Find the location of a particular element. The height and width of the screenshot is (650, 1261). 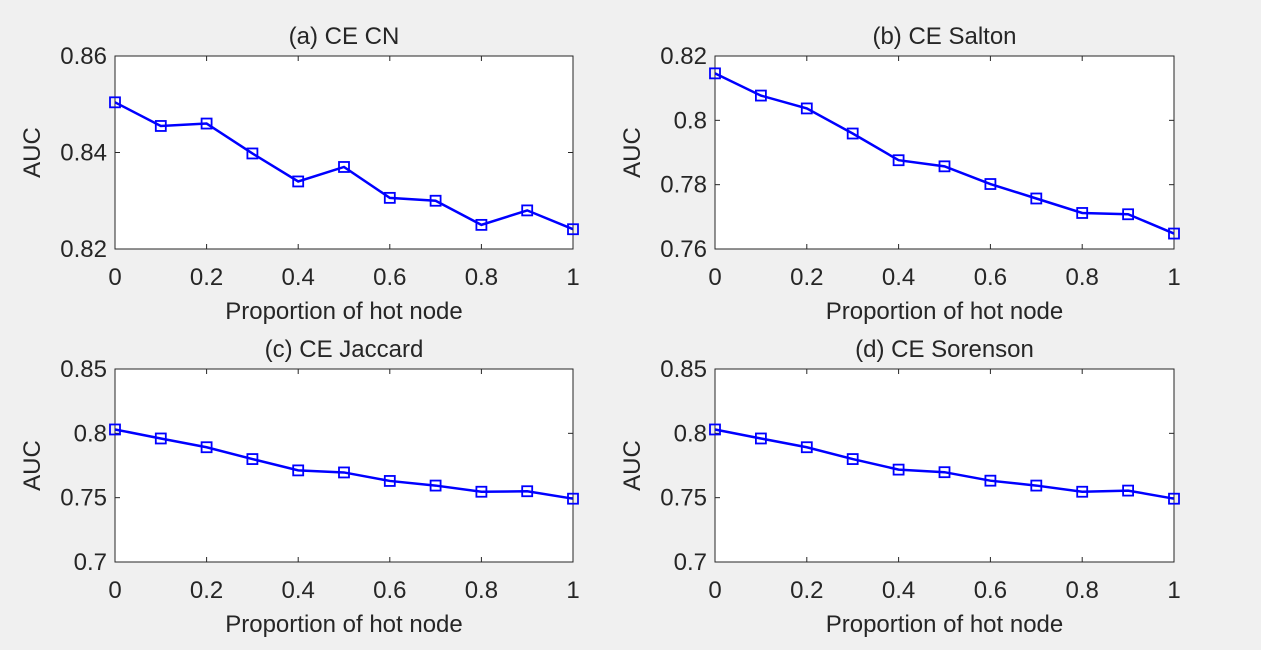

y-tick-label: 0.78 is located at coordinates (683, 185).